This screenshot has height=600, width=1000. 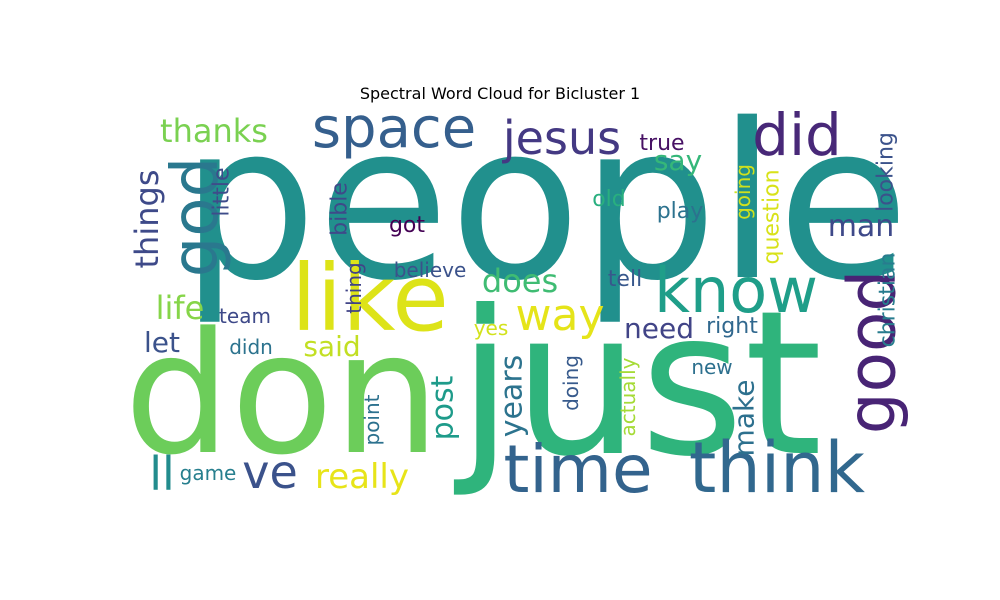 What do you see at coordinates (512, 396) in the screenshot?
I see `word-years: years` at bounding box center [512, 396].